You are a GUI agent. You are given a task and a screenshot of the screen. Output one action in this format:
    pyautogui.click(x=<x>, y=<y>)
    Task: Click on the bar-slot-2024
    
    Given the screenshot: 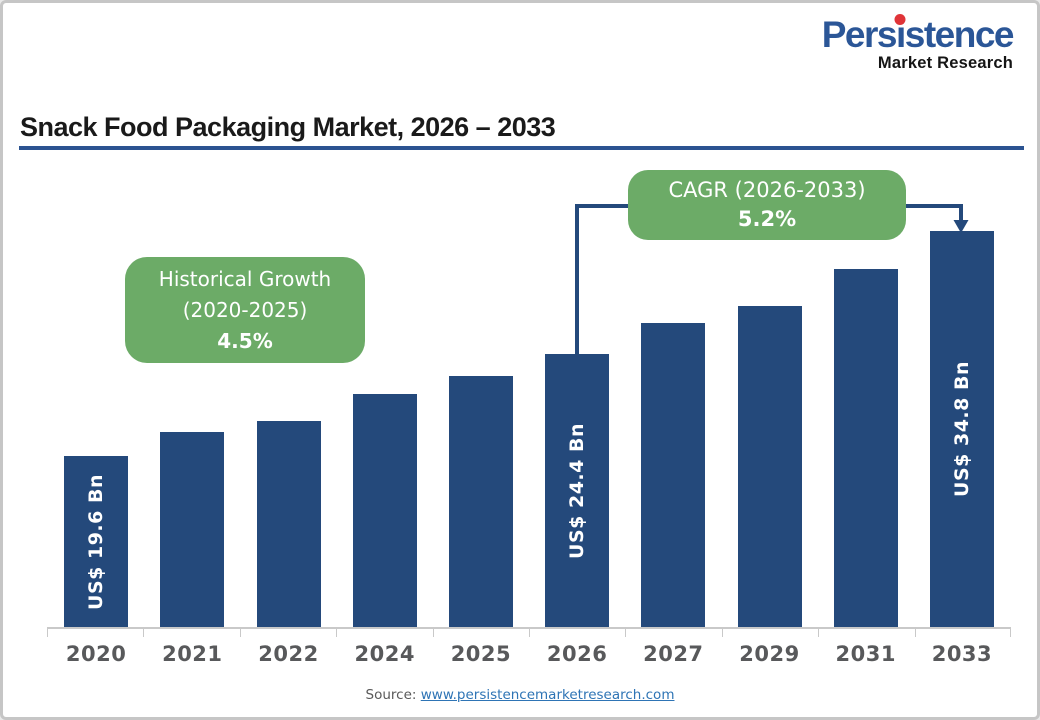 What is the action you would take?
    pyautogui.click(x=385, y=419)
    